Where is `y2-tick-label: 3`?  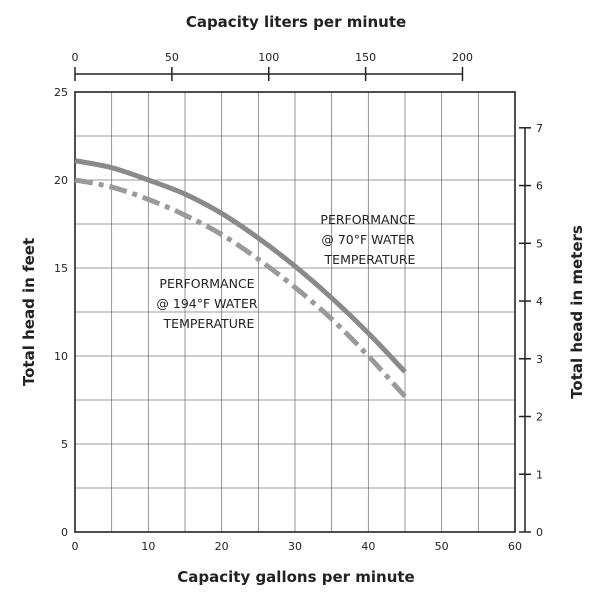 y2-tick-label: 3 is located at coordinates (539, 359).